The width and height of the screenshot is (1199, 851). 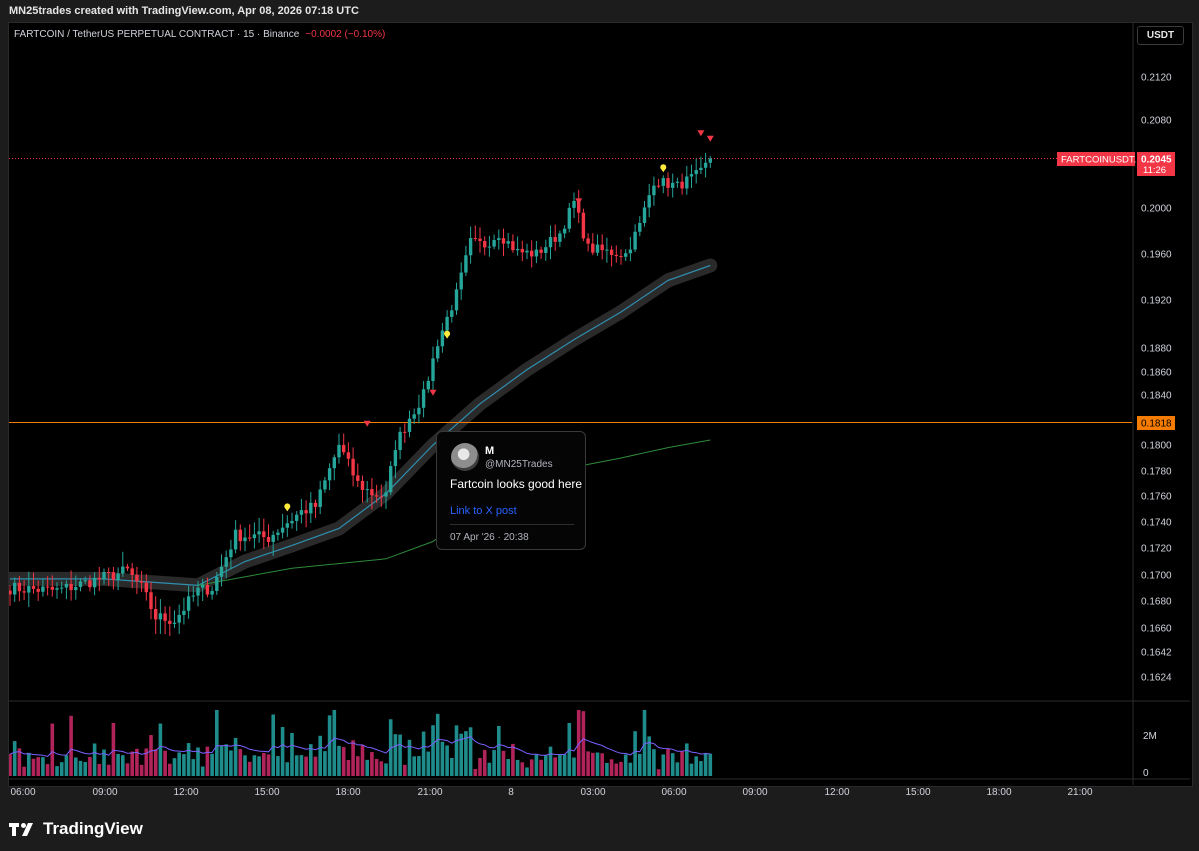 I want to click on last-price-badge, so click(x=1156, y=164).